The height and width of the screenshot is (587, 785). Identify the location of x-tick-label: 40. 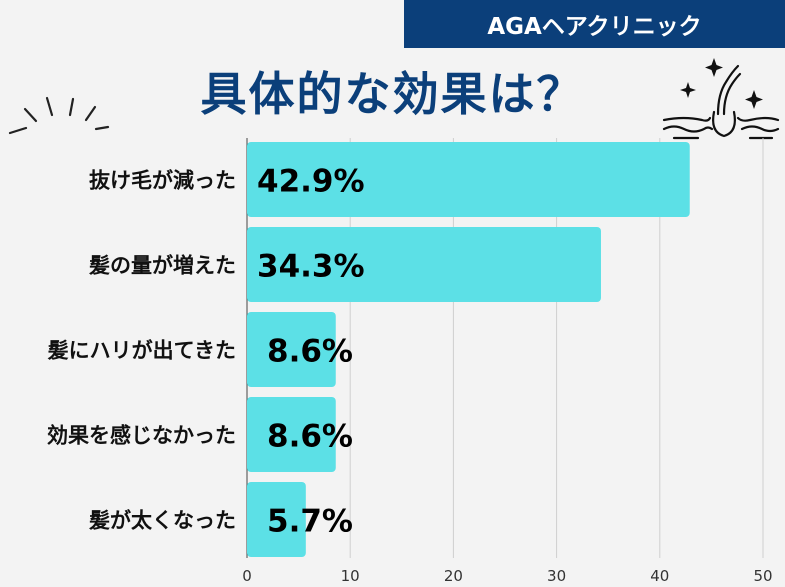
(659, 576).